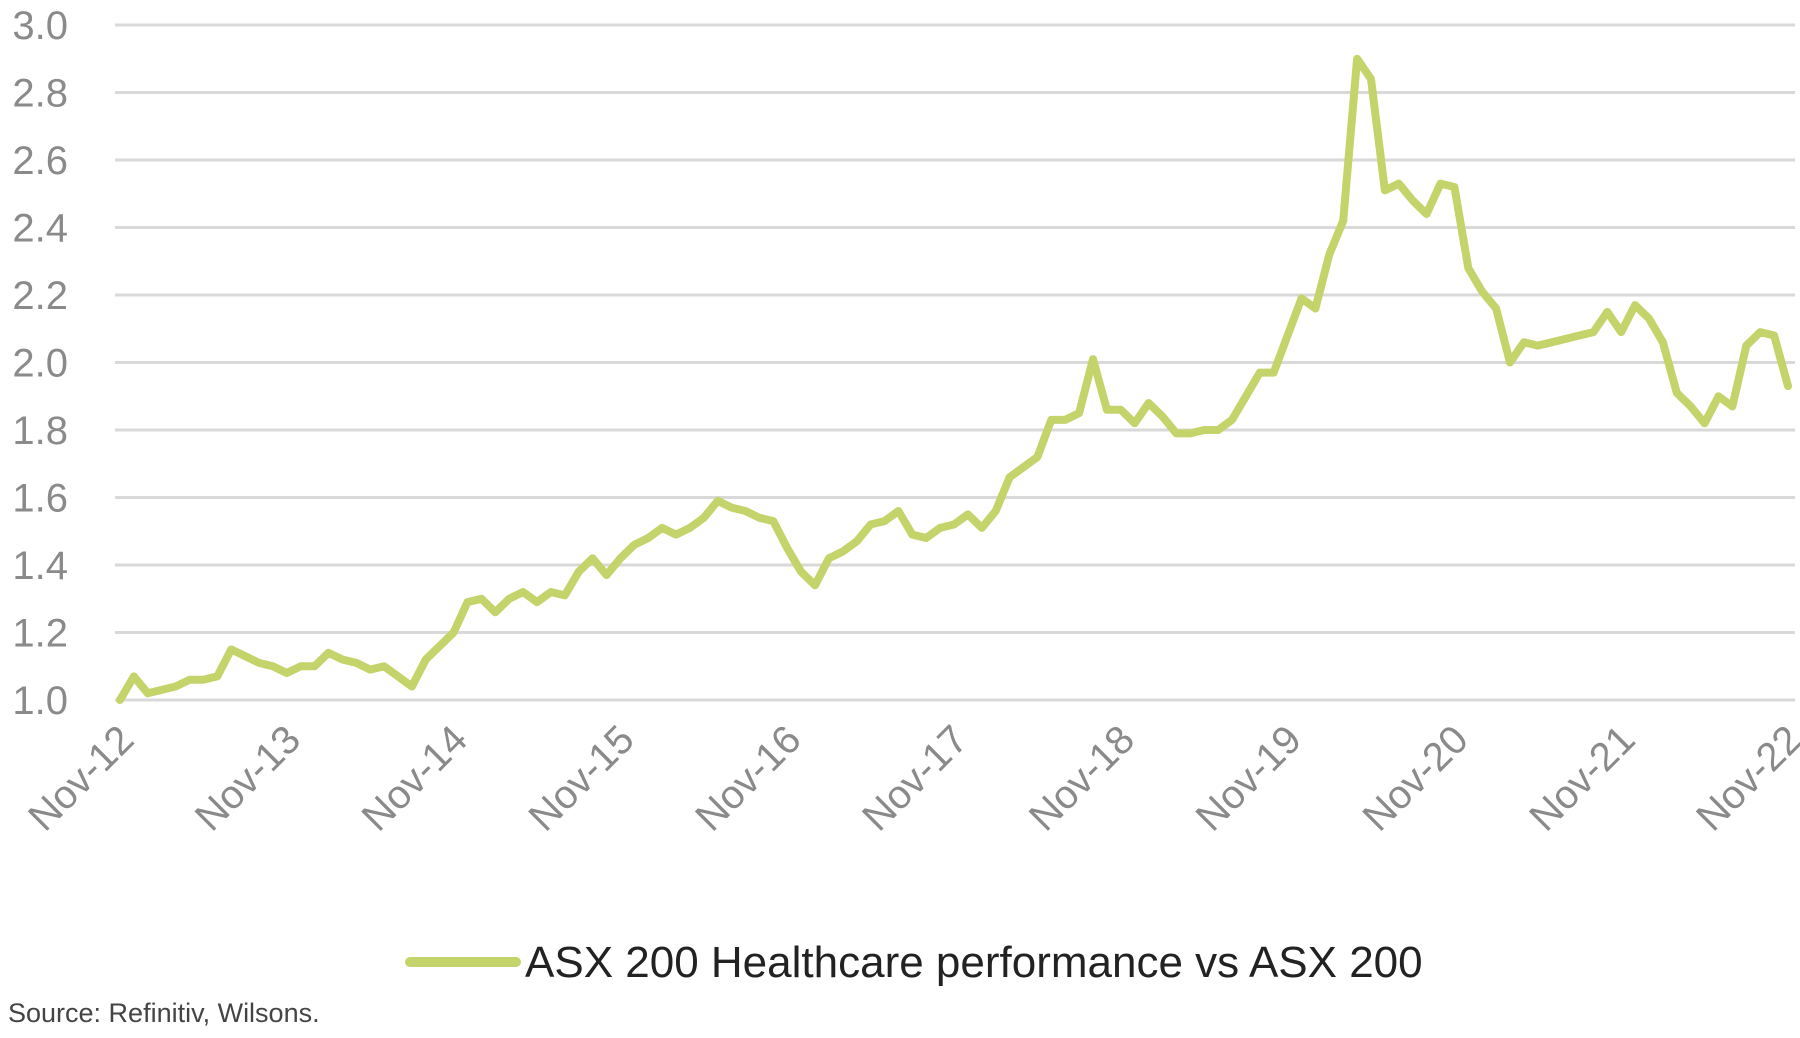 This screenshot has height=1038, width=1800. I want to click on x-tick-label: Nov-14, so click(415, 778).